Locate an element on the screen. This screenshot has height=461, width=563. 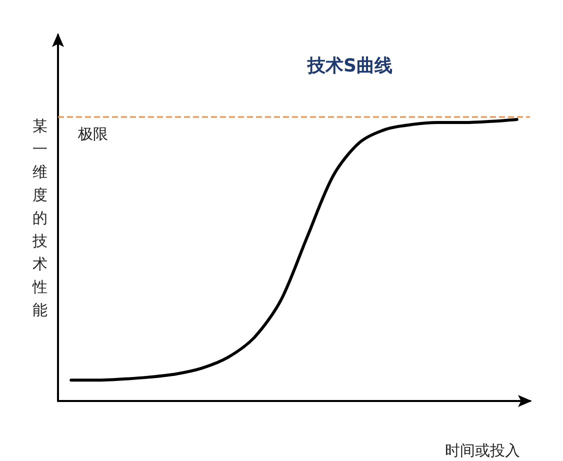
x-axis-title: 时间或投入 is located at coordinates (482, 451).